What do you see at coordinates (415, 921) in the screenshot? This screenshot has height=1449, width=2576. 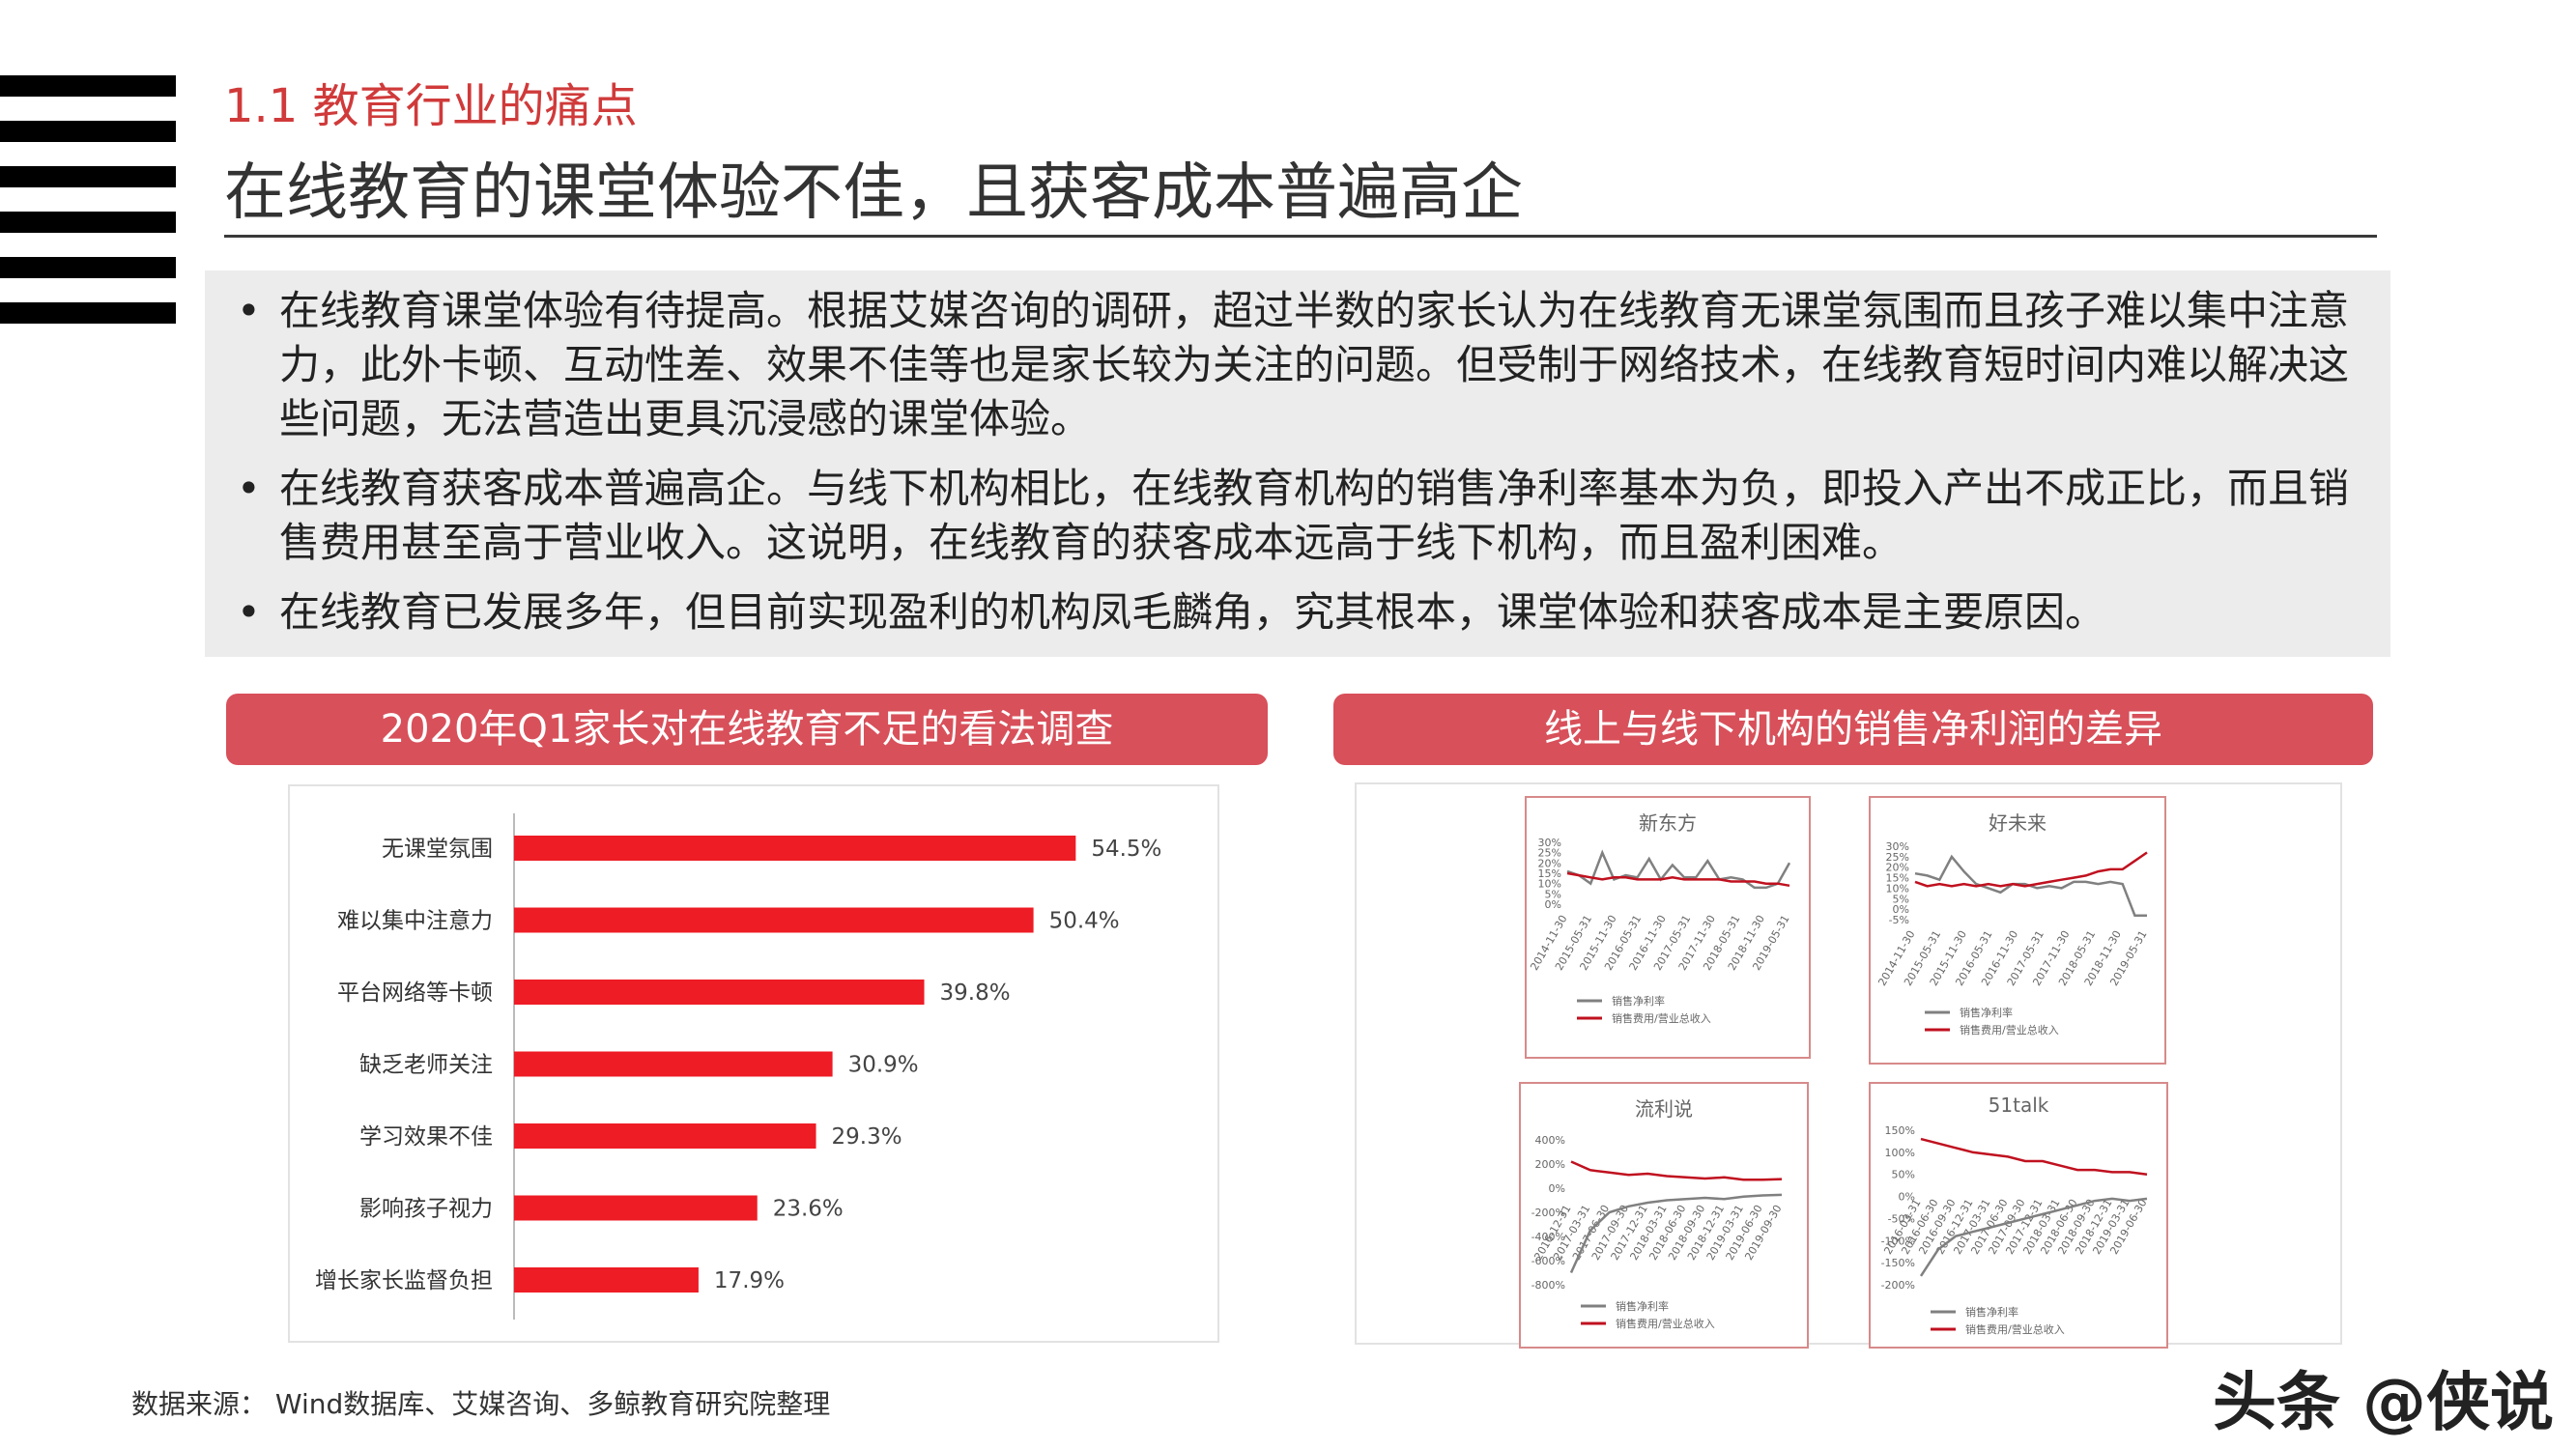 I see `bar-category-label: 难以集中注意力` at bounding box center [415, 921].